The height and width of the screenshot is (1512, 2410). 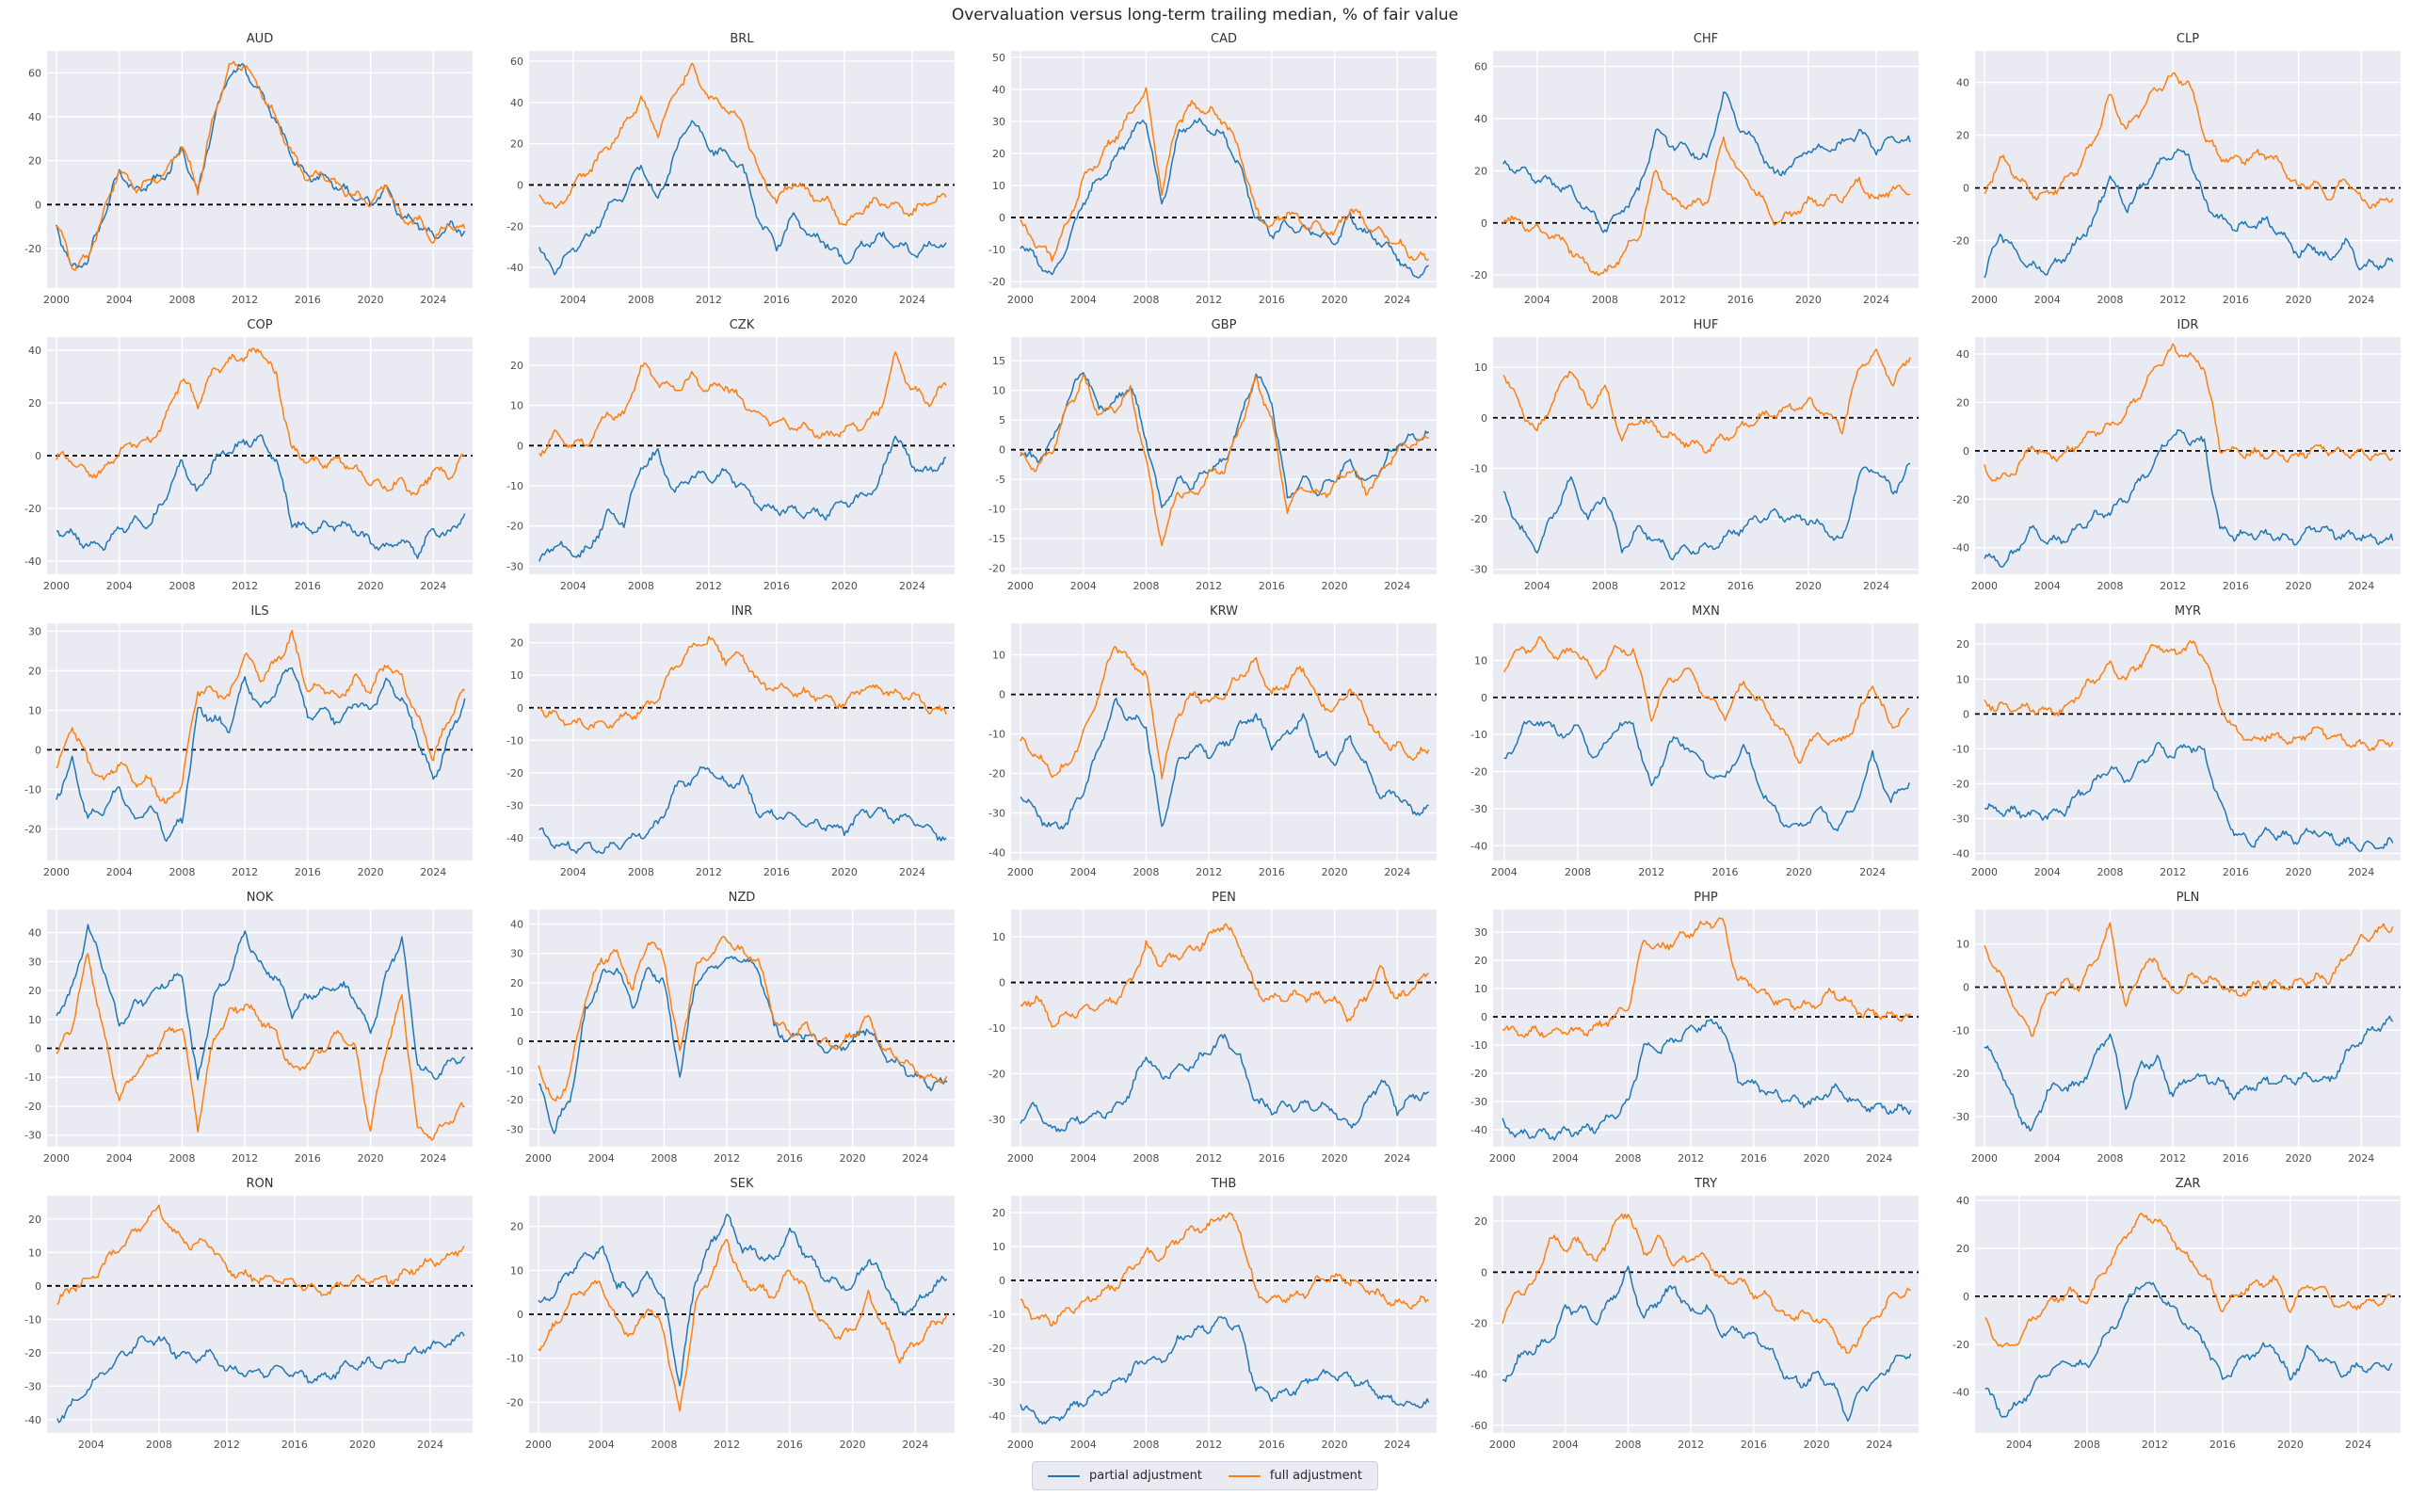 What do you see at coordinates (1225, 1269) in the screenshot?
I see `full-adjustment-series-THB` at bounding box center [1225, 1269].